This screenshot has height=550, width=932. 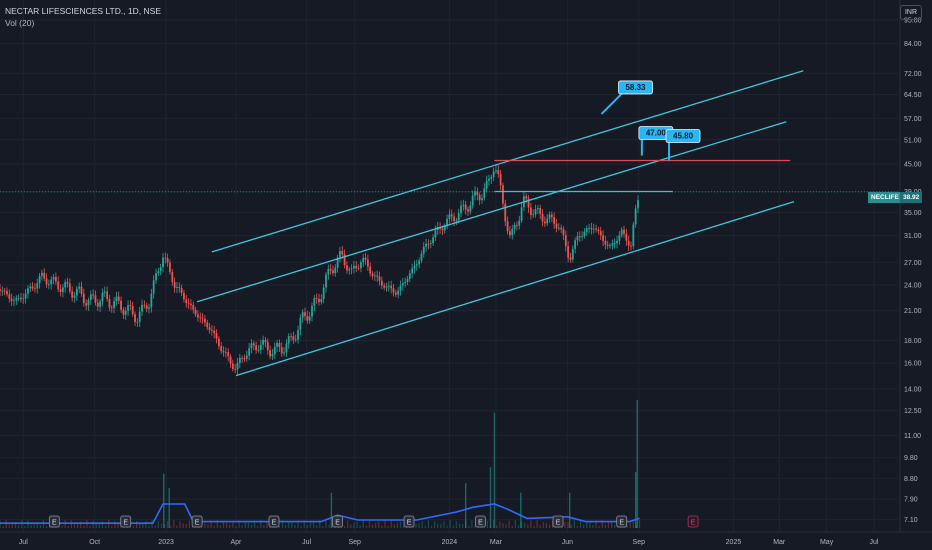 What do you see at coordinates (913, 311) in the screenshot?
I see `price-tick-label: 21.00` at bounding box center [913, 311].